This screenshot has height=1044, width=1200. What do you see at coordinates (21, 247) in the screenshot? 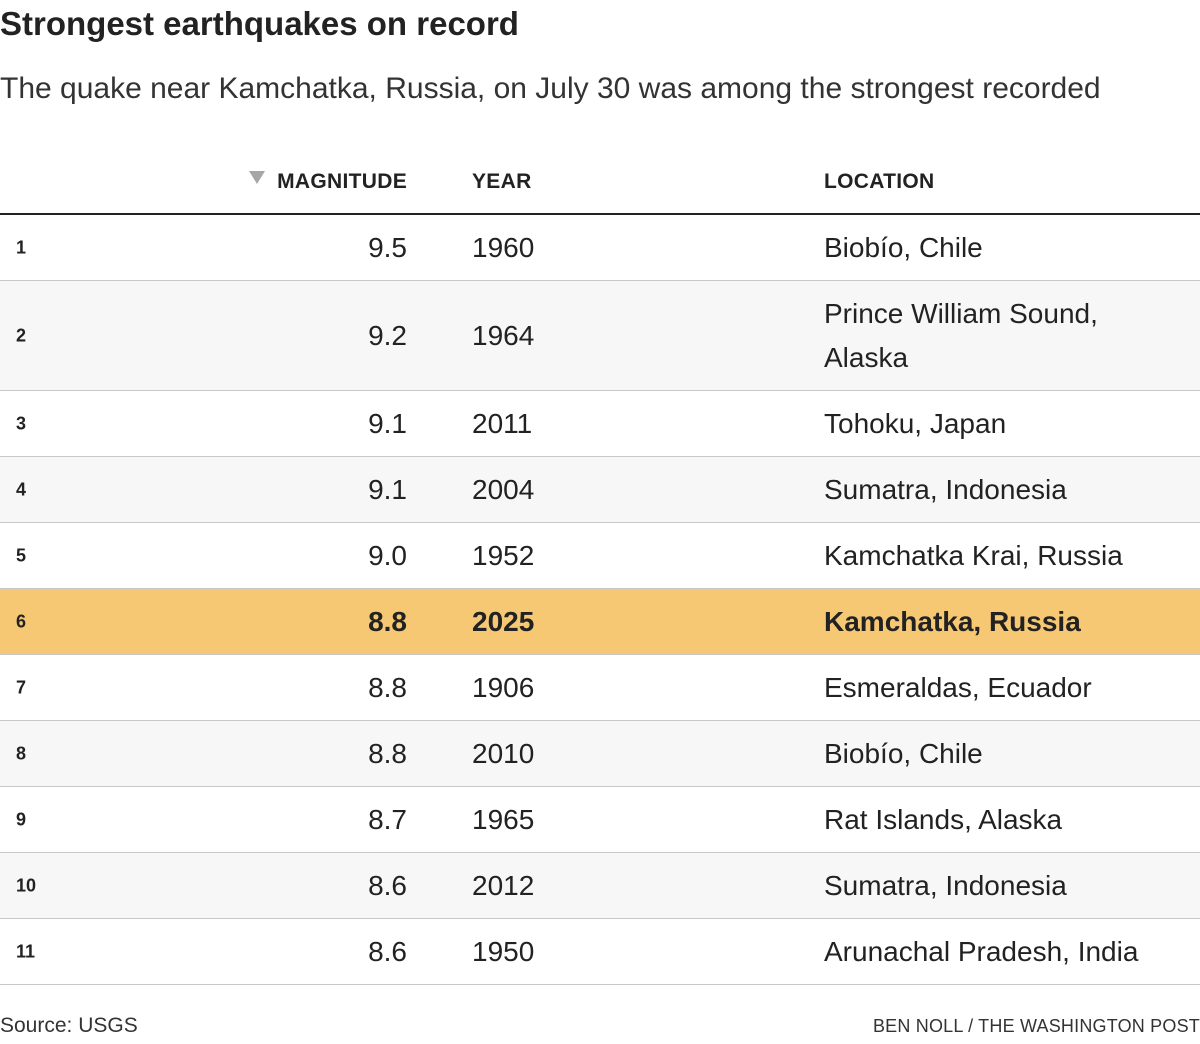
I see `rank-cell: 1` at bounding box center [21, 247].